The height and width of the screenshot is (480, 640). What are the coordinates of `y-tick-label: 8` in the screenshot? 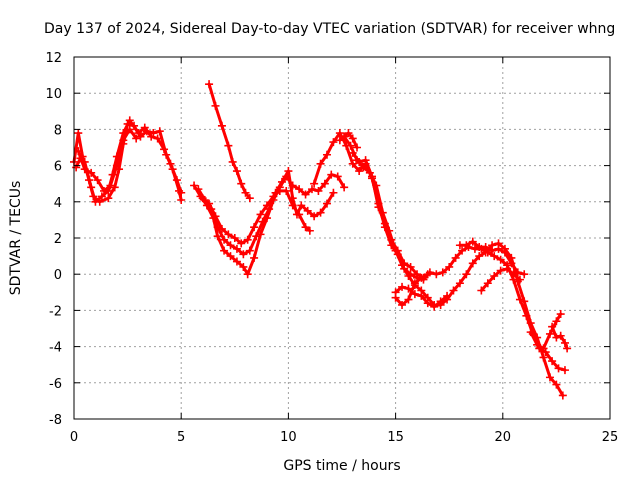 It's located at (58, 130).